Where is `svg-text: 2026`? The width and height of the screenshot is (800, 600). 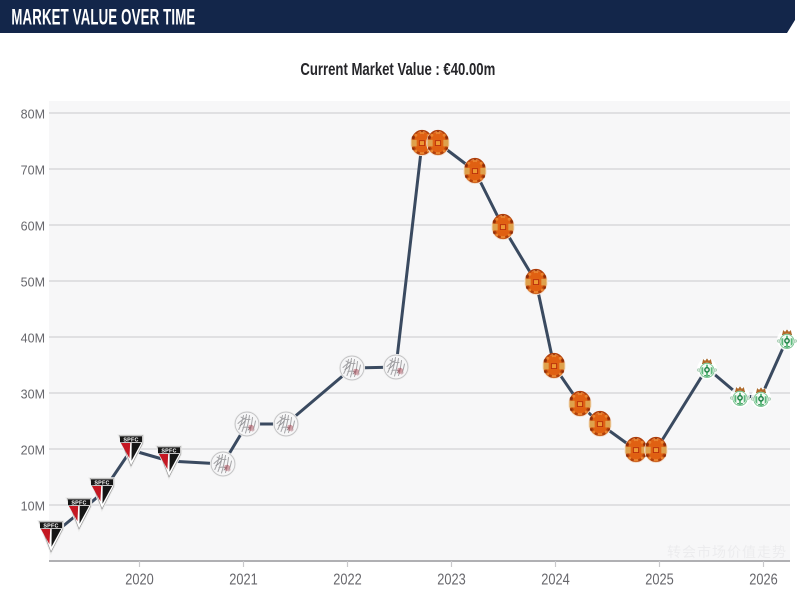 svg-text: 2026 is located at coordinates (763, 580).